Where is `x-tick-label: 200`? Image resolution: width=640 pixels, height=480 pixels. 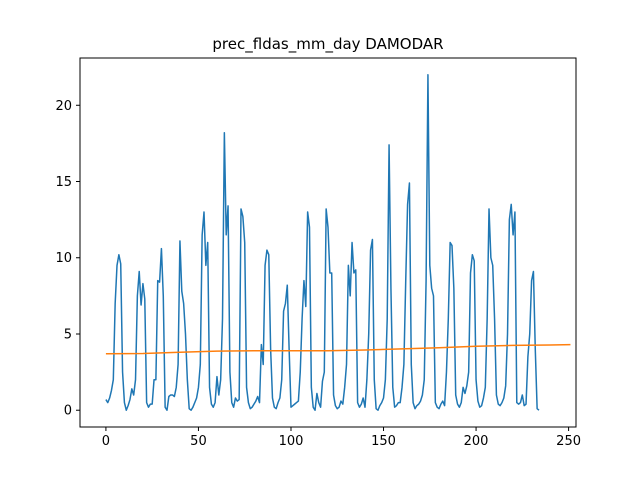
x-tick-label: 200 is located at coordinates (476, 441).